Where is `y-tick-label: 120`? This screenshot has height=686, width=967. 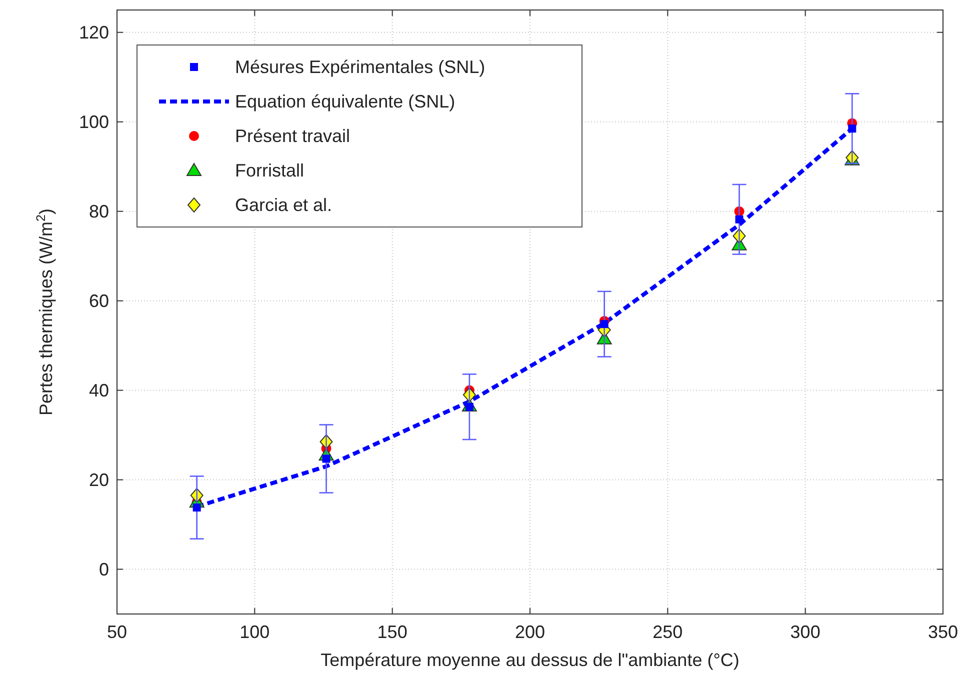 y-tick-label: 120 is located at coordinates (93, 32).